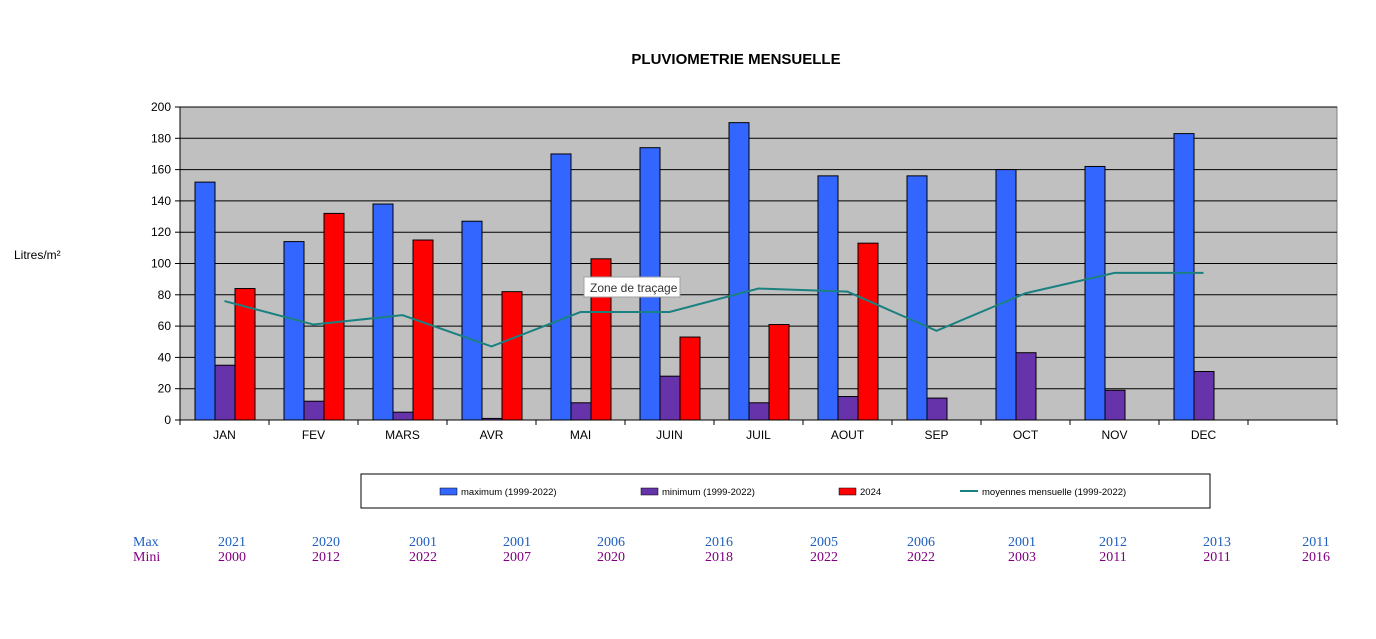 This screenshot has width=1376, height=639. I want to click on legend-label-minimum: minimum (1999-2022), so click(708, 492).